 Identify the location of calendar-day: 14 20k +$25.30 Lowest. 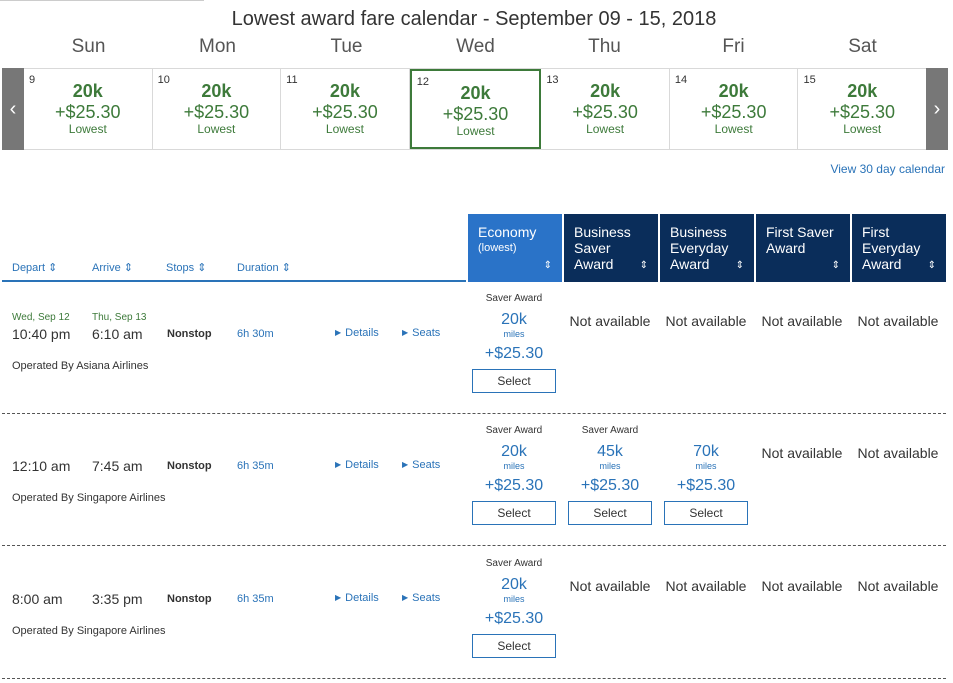
(734, 109).